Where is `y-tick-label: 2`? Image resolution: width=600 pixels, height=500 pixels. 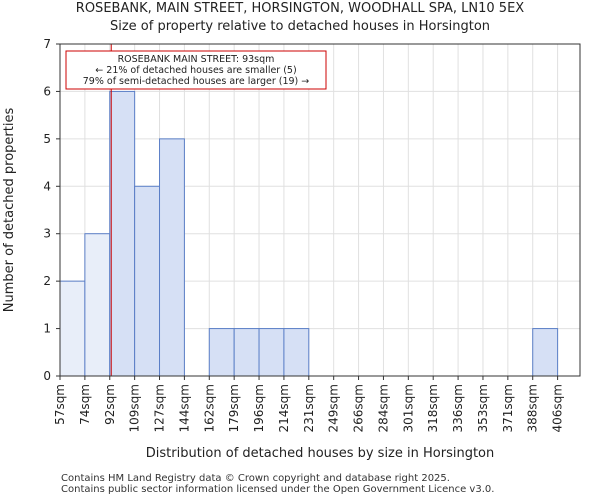
y-tick-label: 2 is located at coordinates (47, 281).